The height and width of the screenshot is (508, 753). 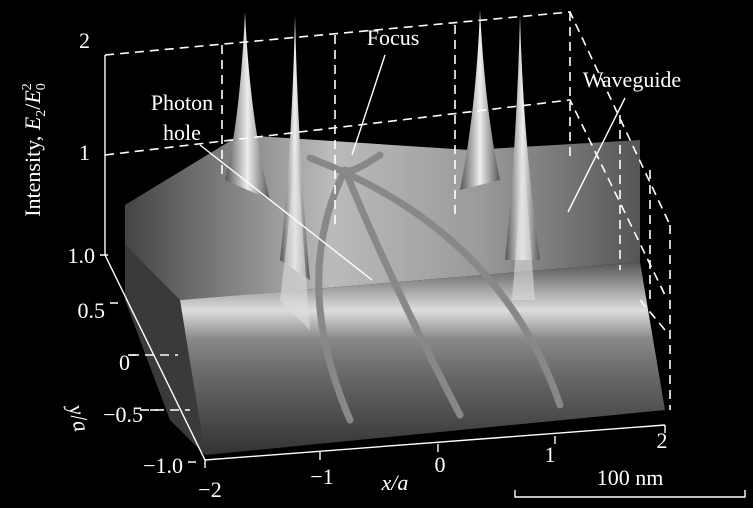 I want to click on x-tick-label: 2, so click(x=662, y=440).